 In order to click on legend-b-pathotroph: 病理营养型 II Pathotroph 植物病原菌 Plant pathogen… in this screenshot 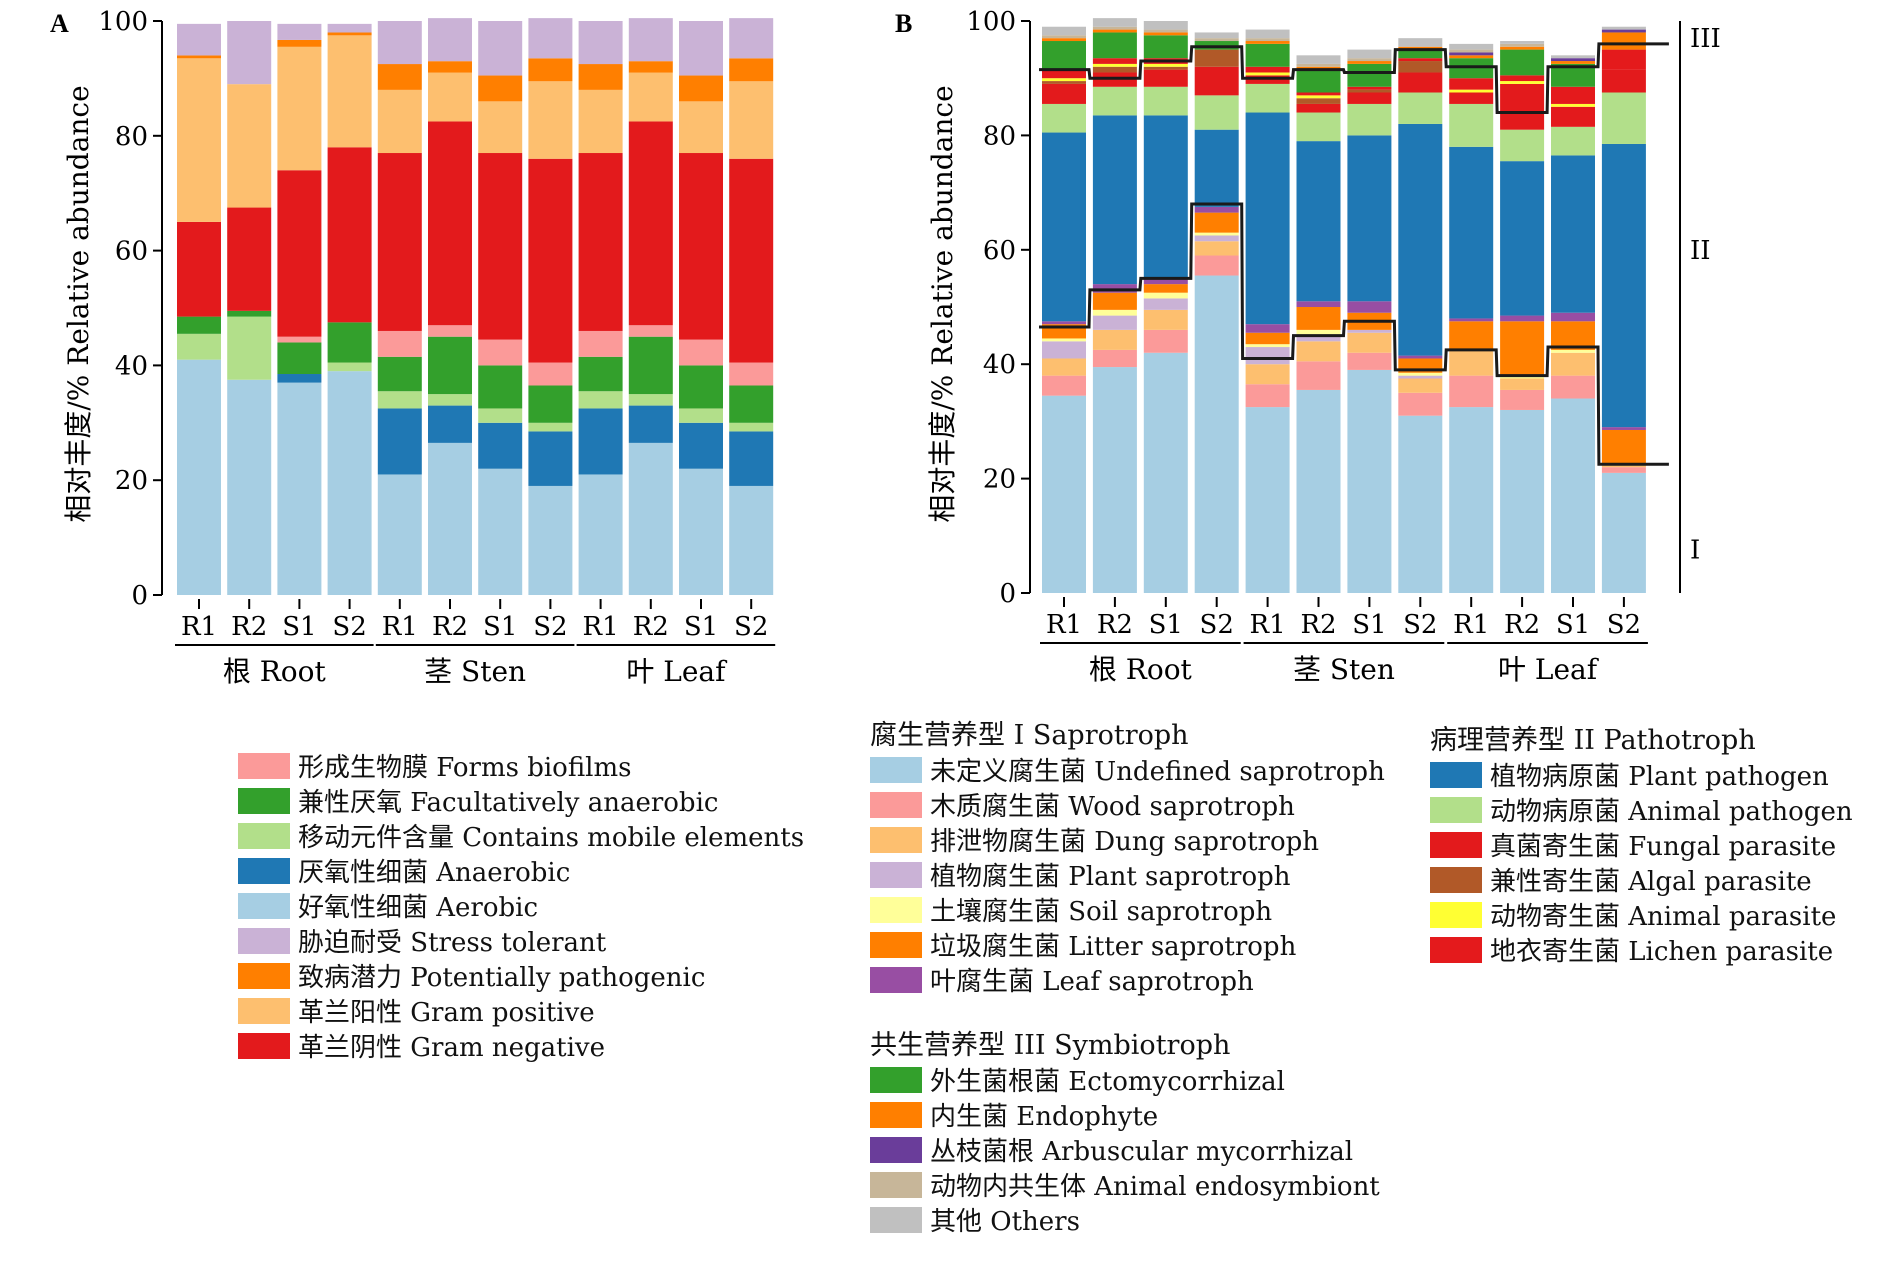, I will do `click(1641, 842)`.